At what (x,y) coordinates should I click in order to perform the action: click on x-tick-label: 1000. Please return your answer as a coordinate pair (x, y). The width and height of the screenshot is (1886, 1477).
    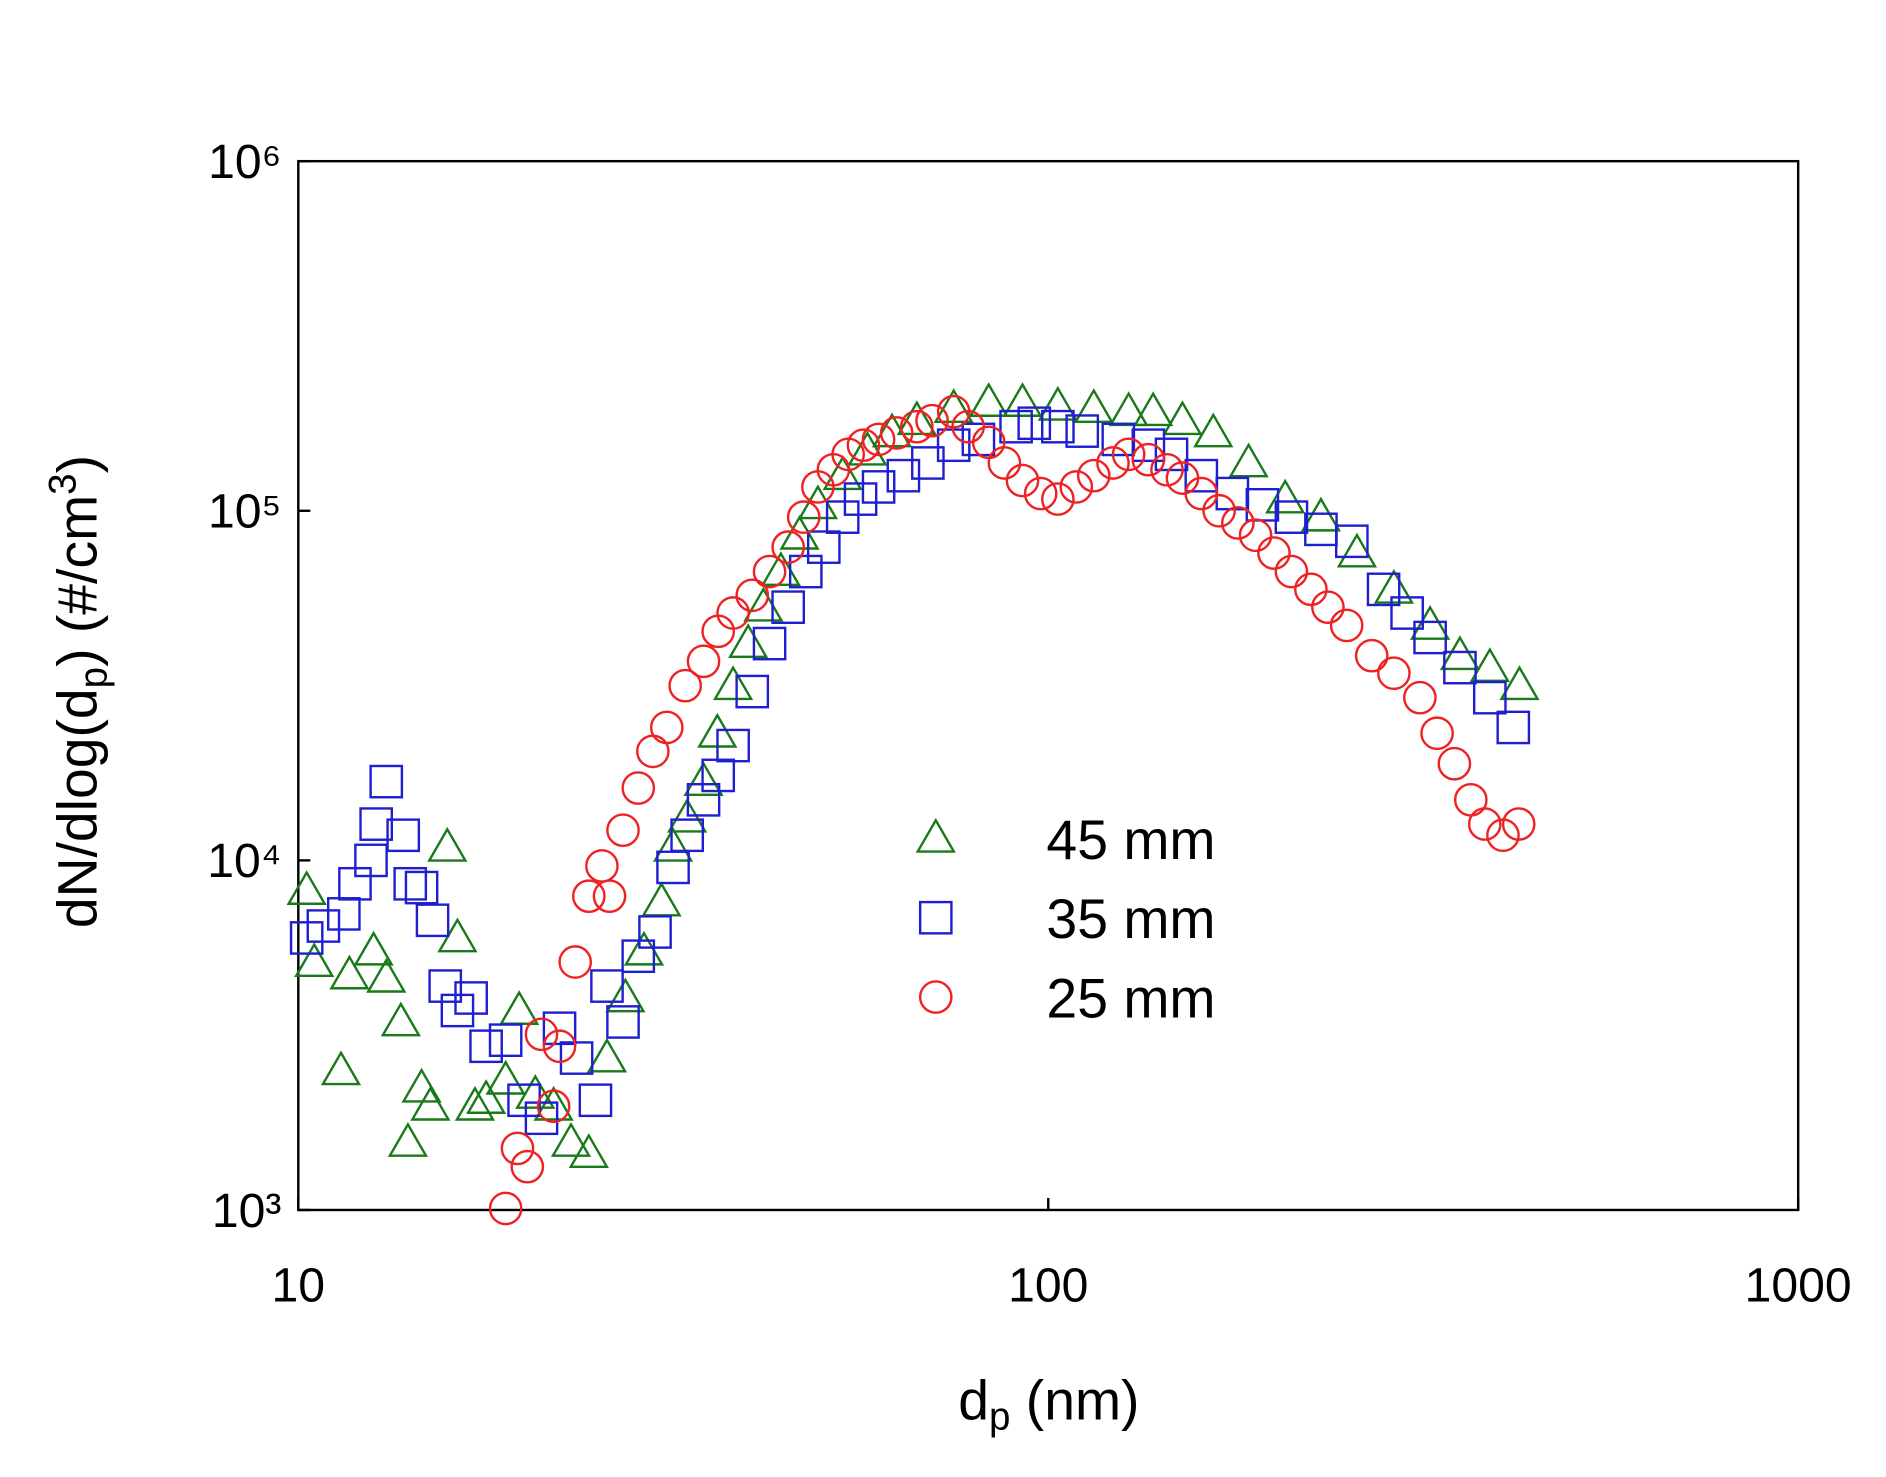
    Looking at the image, I should click on (1798, 1285).